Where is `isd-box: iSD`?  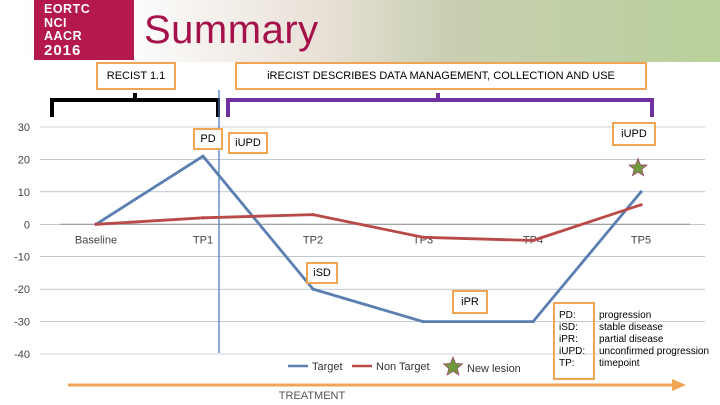 isd-box: iSD is located at coordinates (322, 273).